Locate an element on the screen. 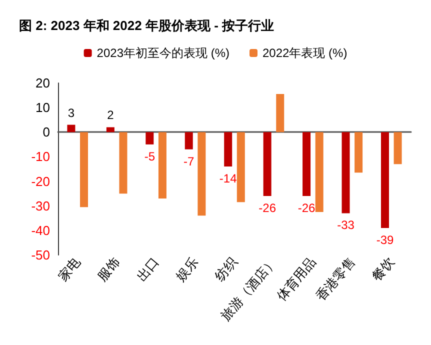 Image resolution: width=431 pixels, height=345 pixels. x-tick-label: 餐饮 is located at coordinates (383, 269).